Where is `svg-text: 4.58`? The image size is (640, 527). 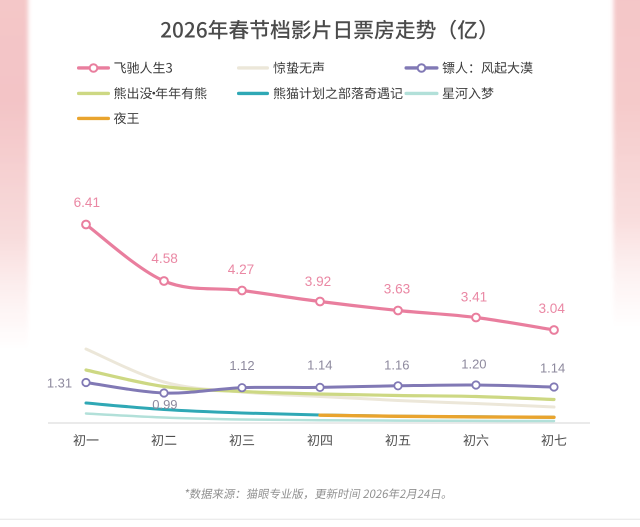 svg-text: 4.58 is located at coordinates (164, 258).